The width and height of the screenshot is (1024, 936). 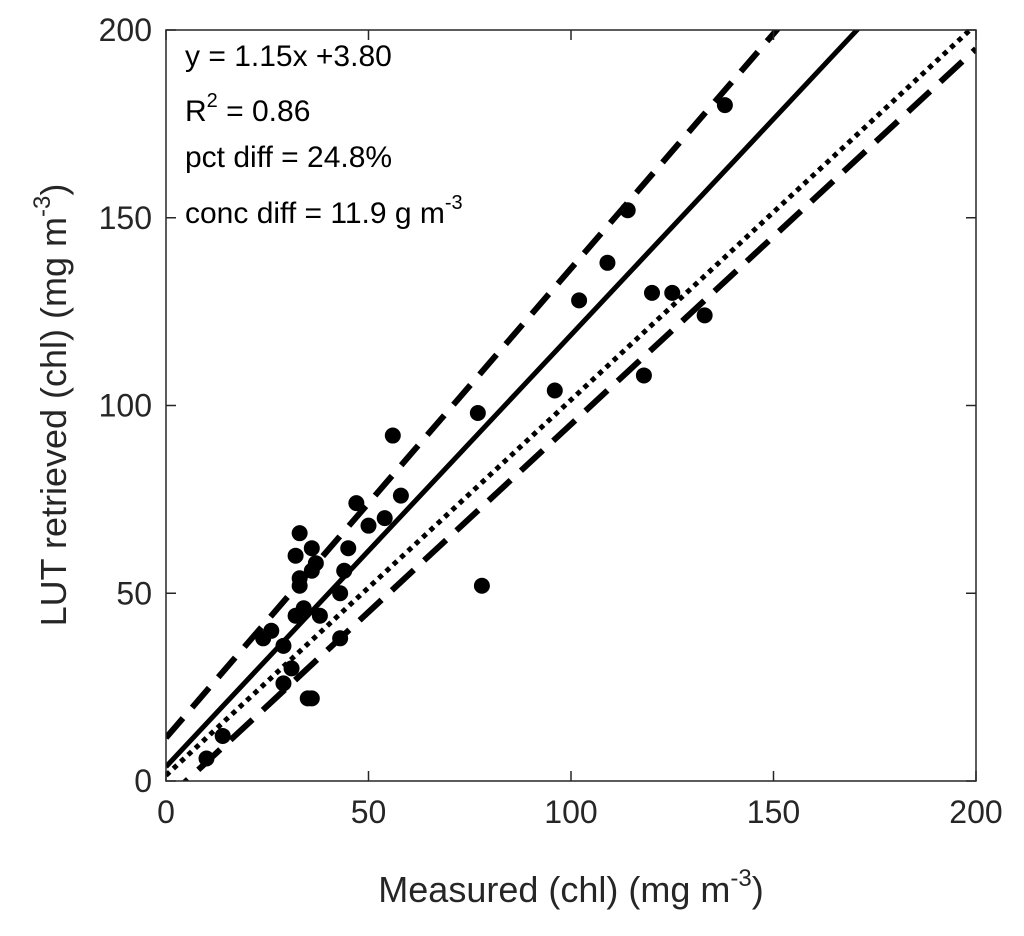 What do you see at coordinates (315, 213) in the screenshot?
I see `conc-diff-text: conc diff = 11.9 g m` at bounding box center [315, 213].